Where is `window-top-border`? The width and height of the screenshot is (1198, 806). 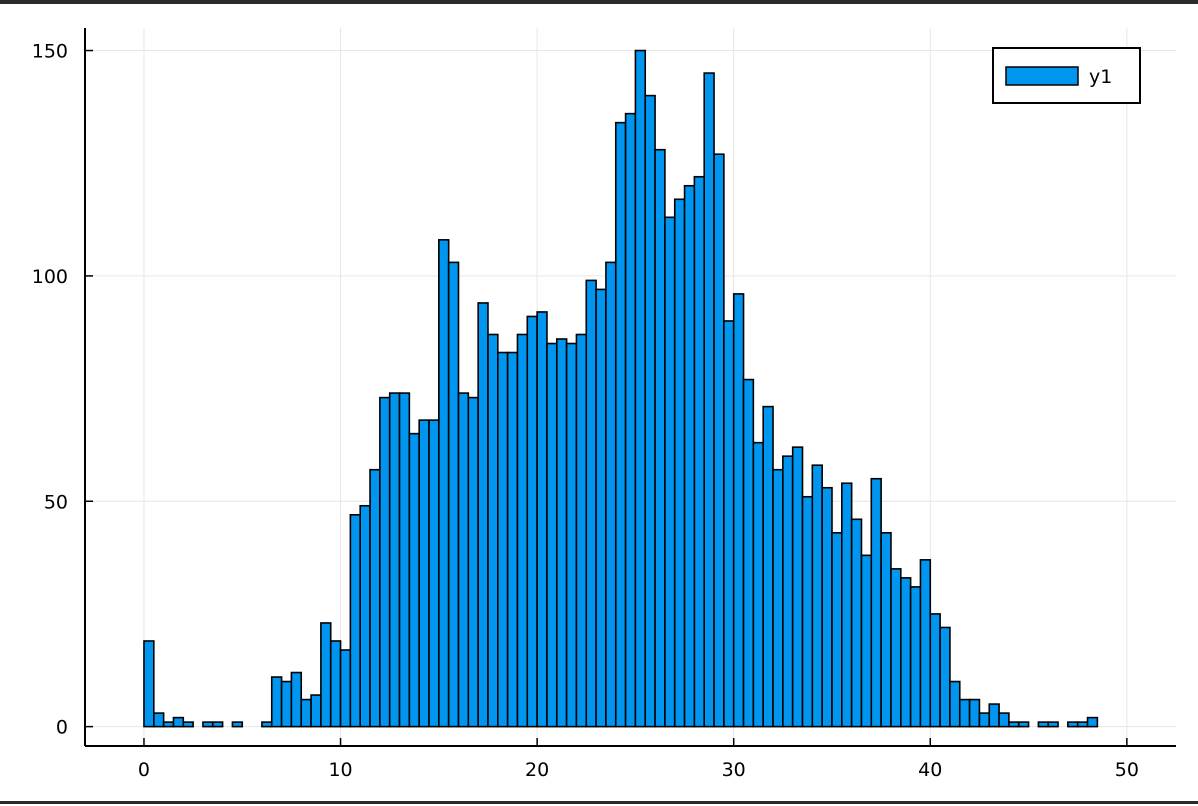 window-top-border is located at coordinates (599, 2).